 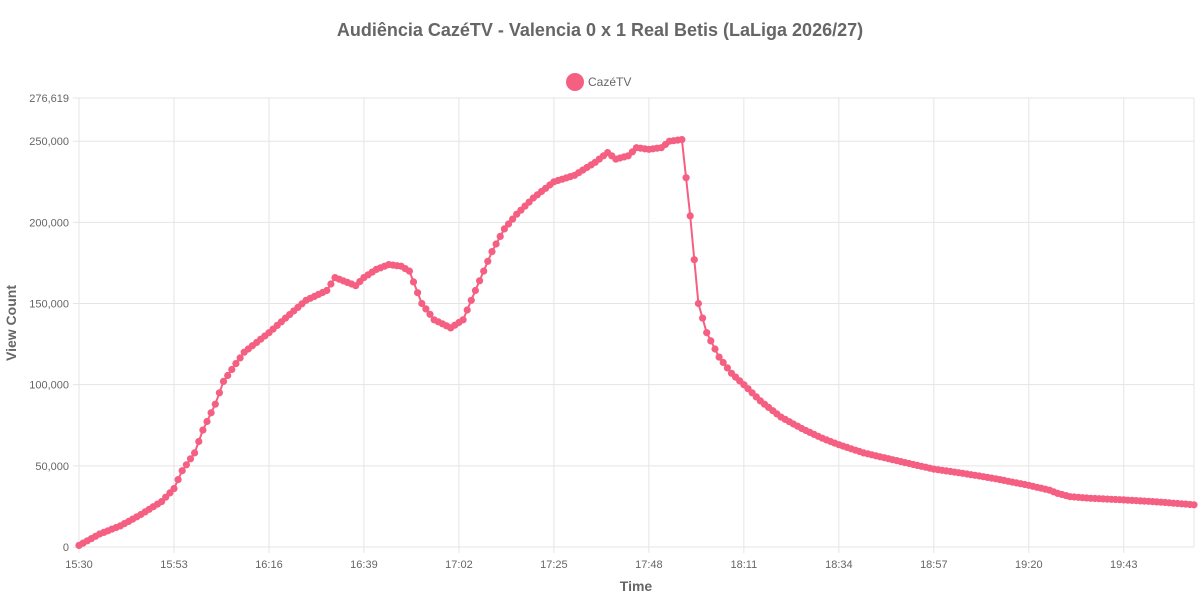 What do you see at coordinates (364, 565) in the screenshot?
I see `x-tick-label: 16:39` at bounding box center [364, 565].